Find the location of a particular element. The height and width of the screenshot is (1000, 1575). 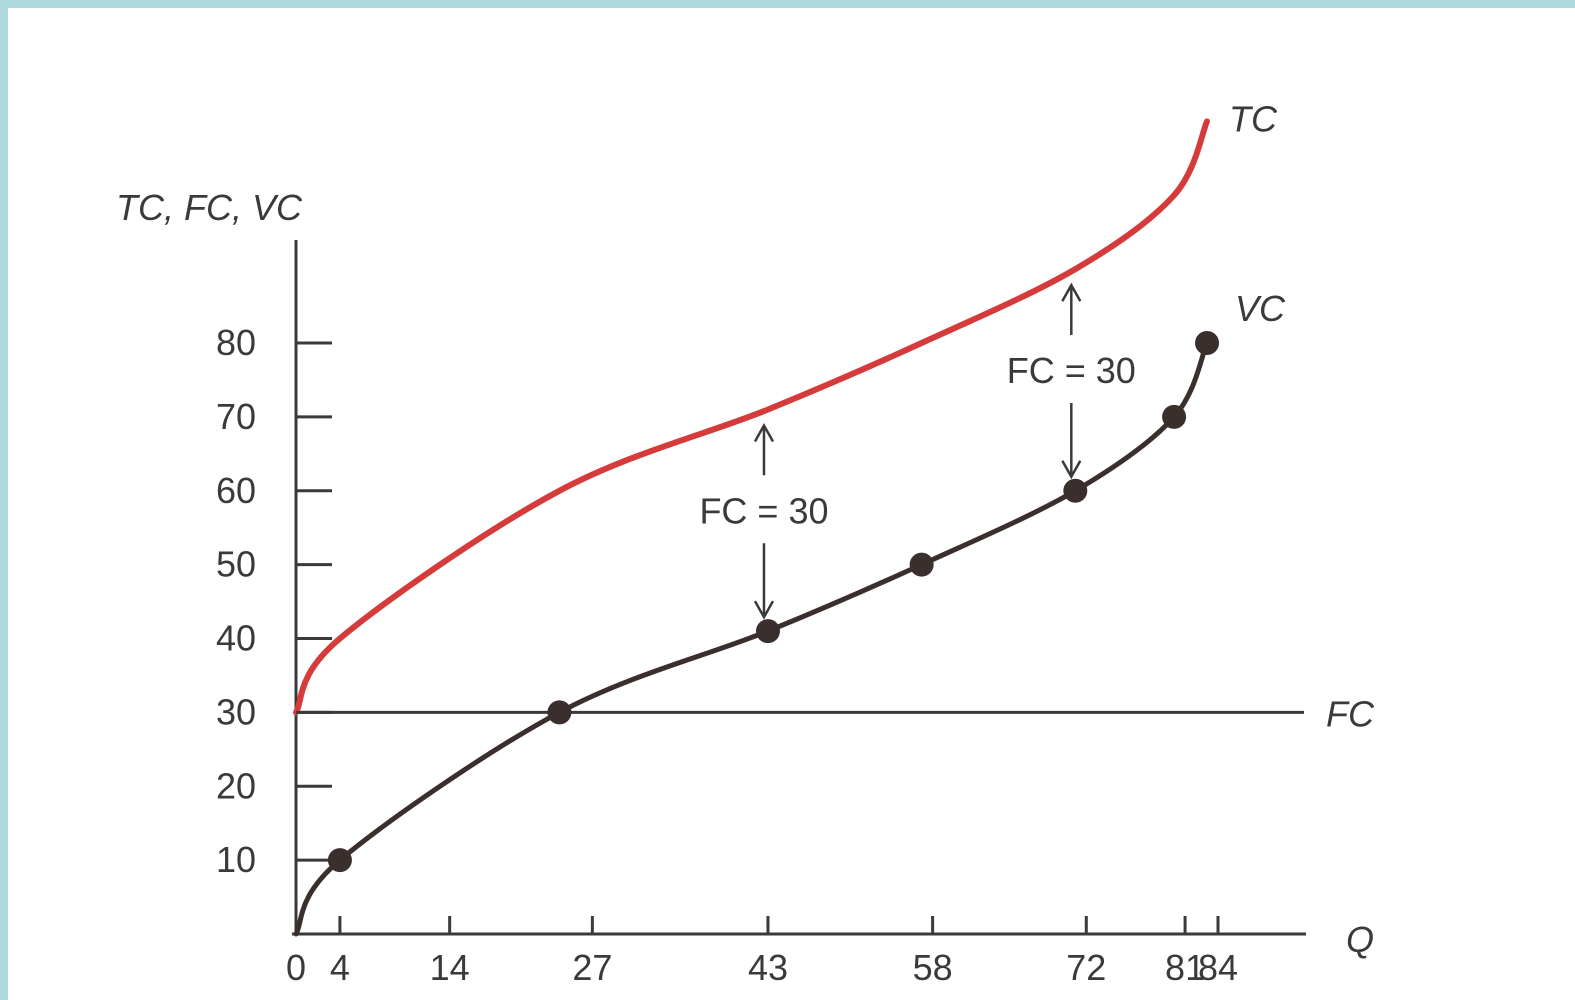

y-tick-label-70: 70 is located at coordinates (236, 416).